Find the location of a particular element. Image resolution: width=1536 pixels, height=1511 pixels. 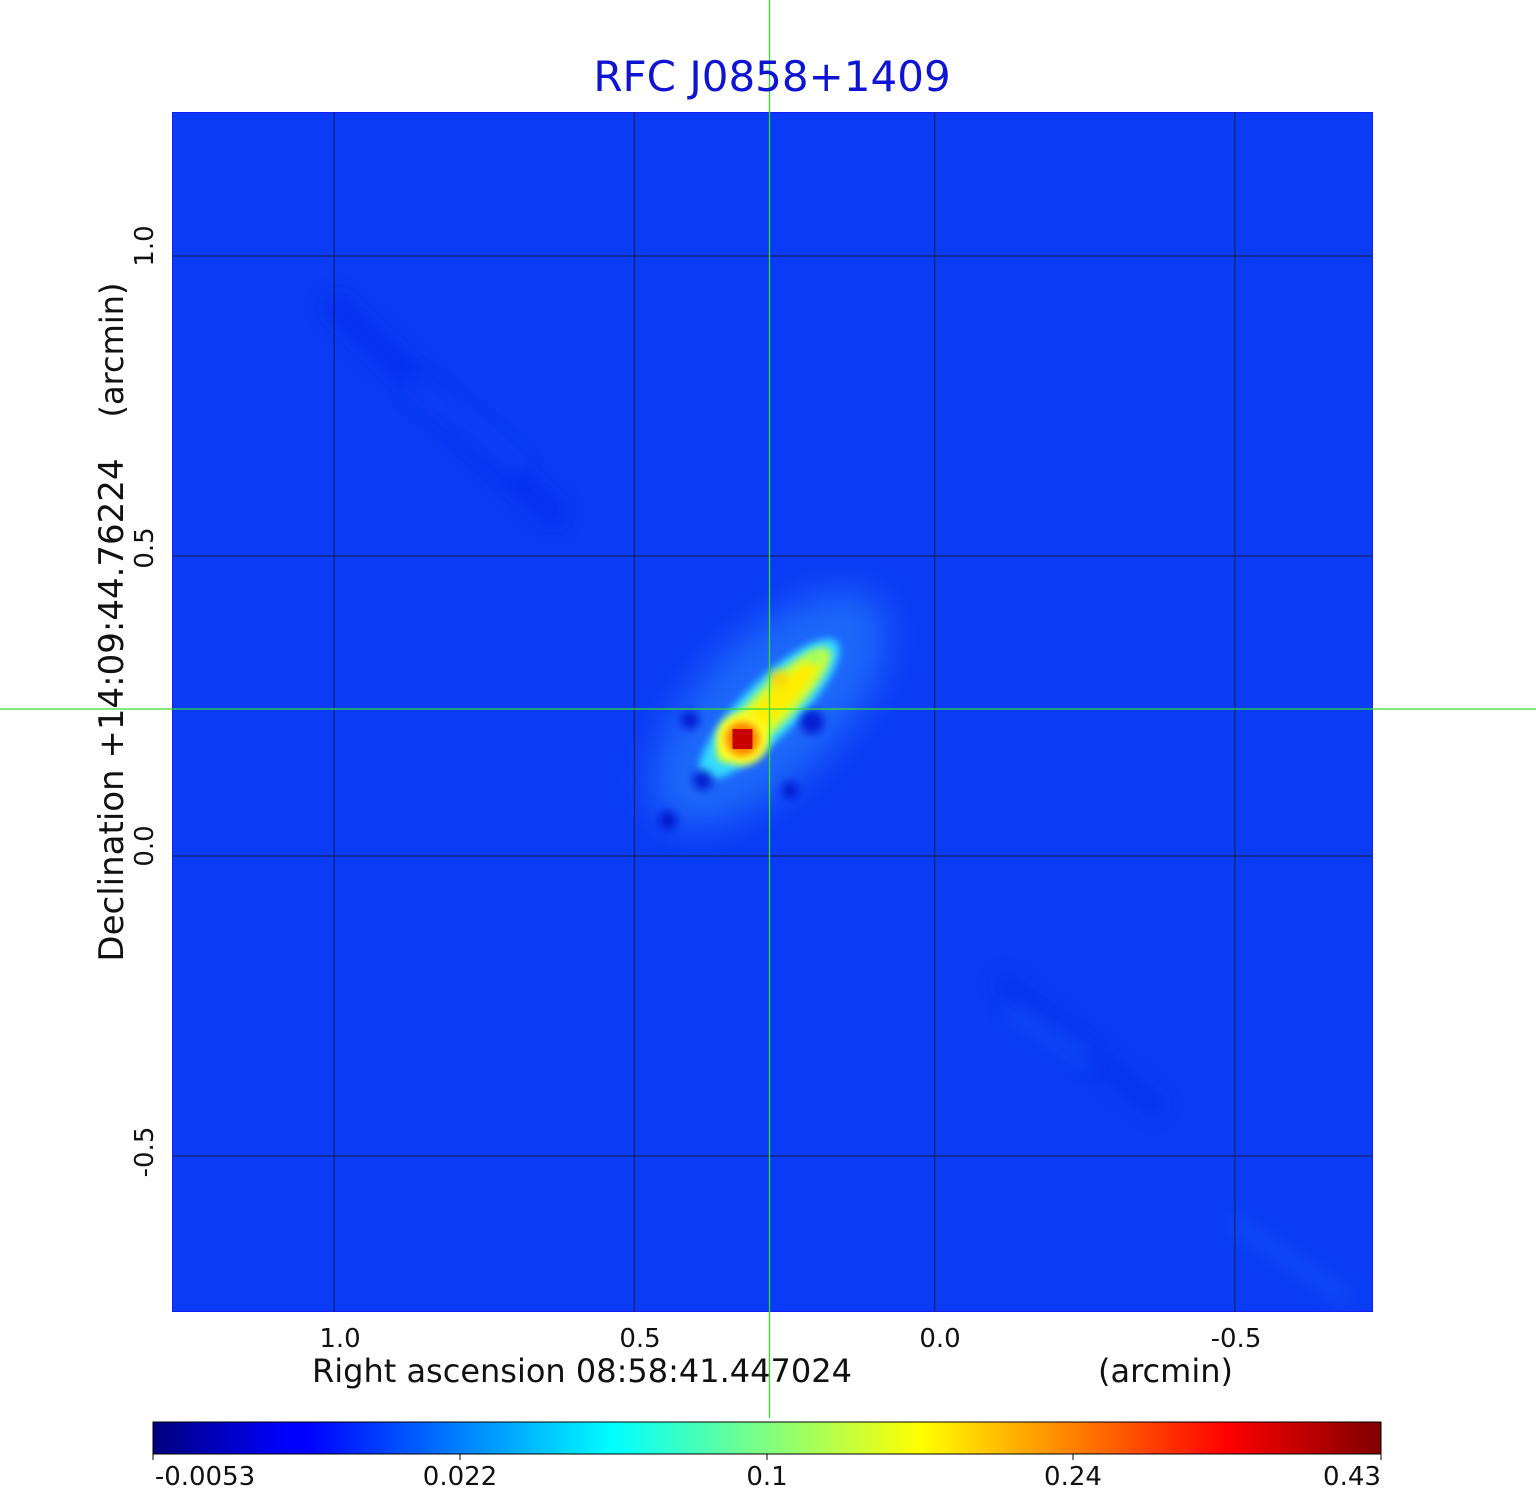

peak-marker is located at coordinates (742, 739).